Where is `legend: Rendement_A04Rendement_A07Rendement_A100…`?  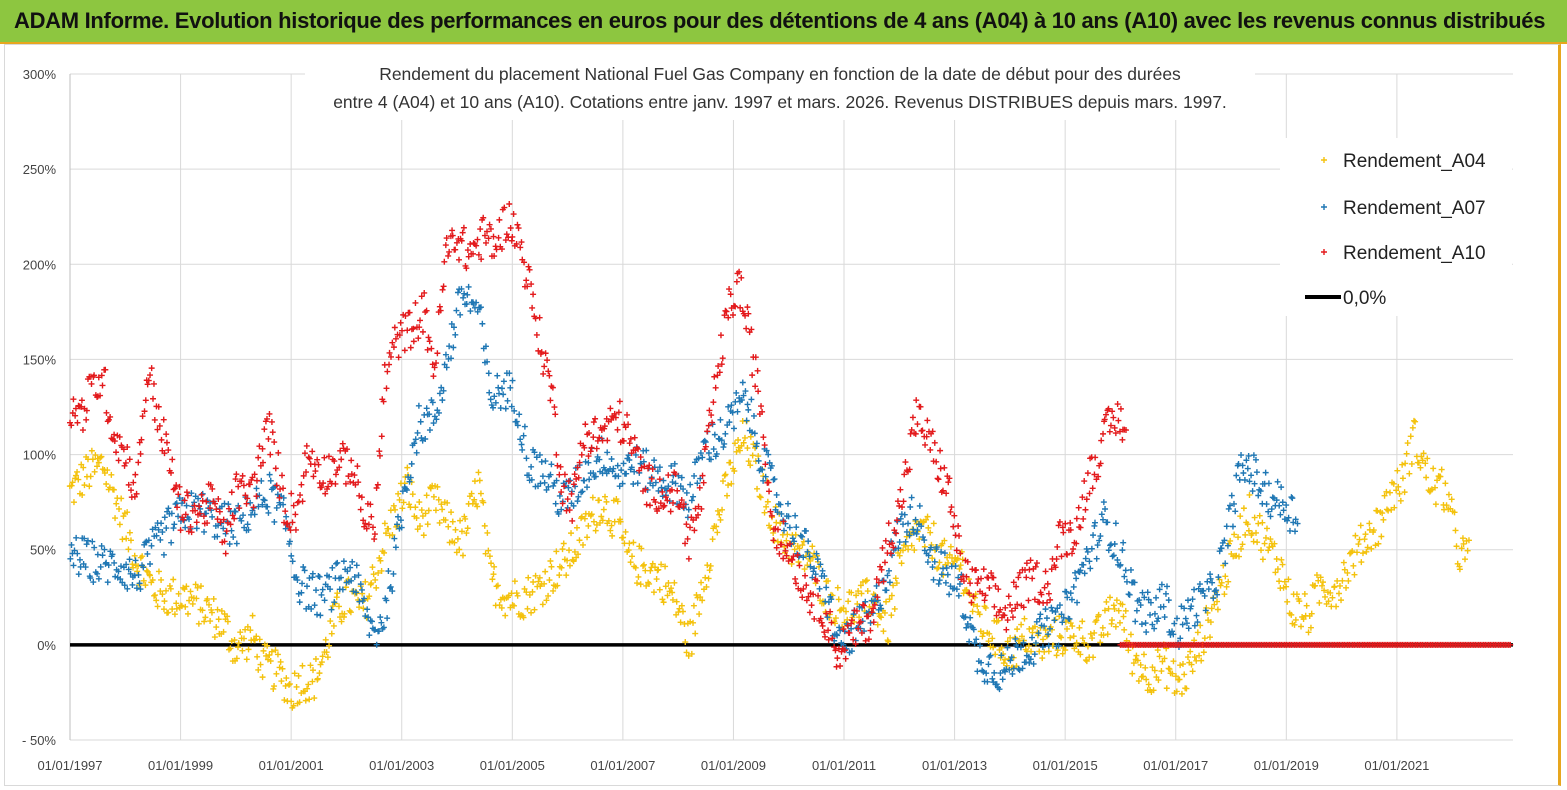 legend: Rendement_A04Rendement_A07Rendement_A100… is located at coordinates (1396, 227).